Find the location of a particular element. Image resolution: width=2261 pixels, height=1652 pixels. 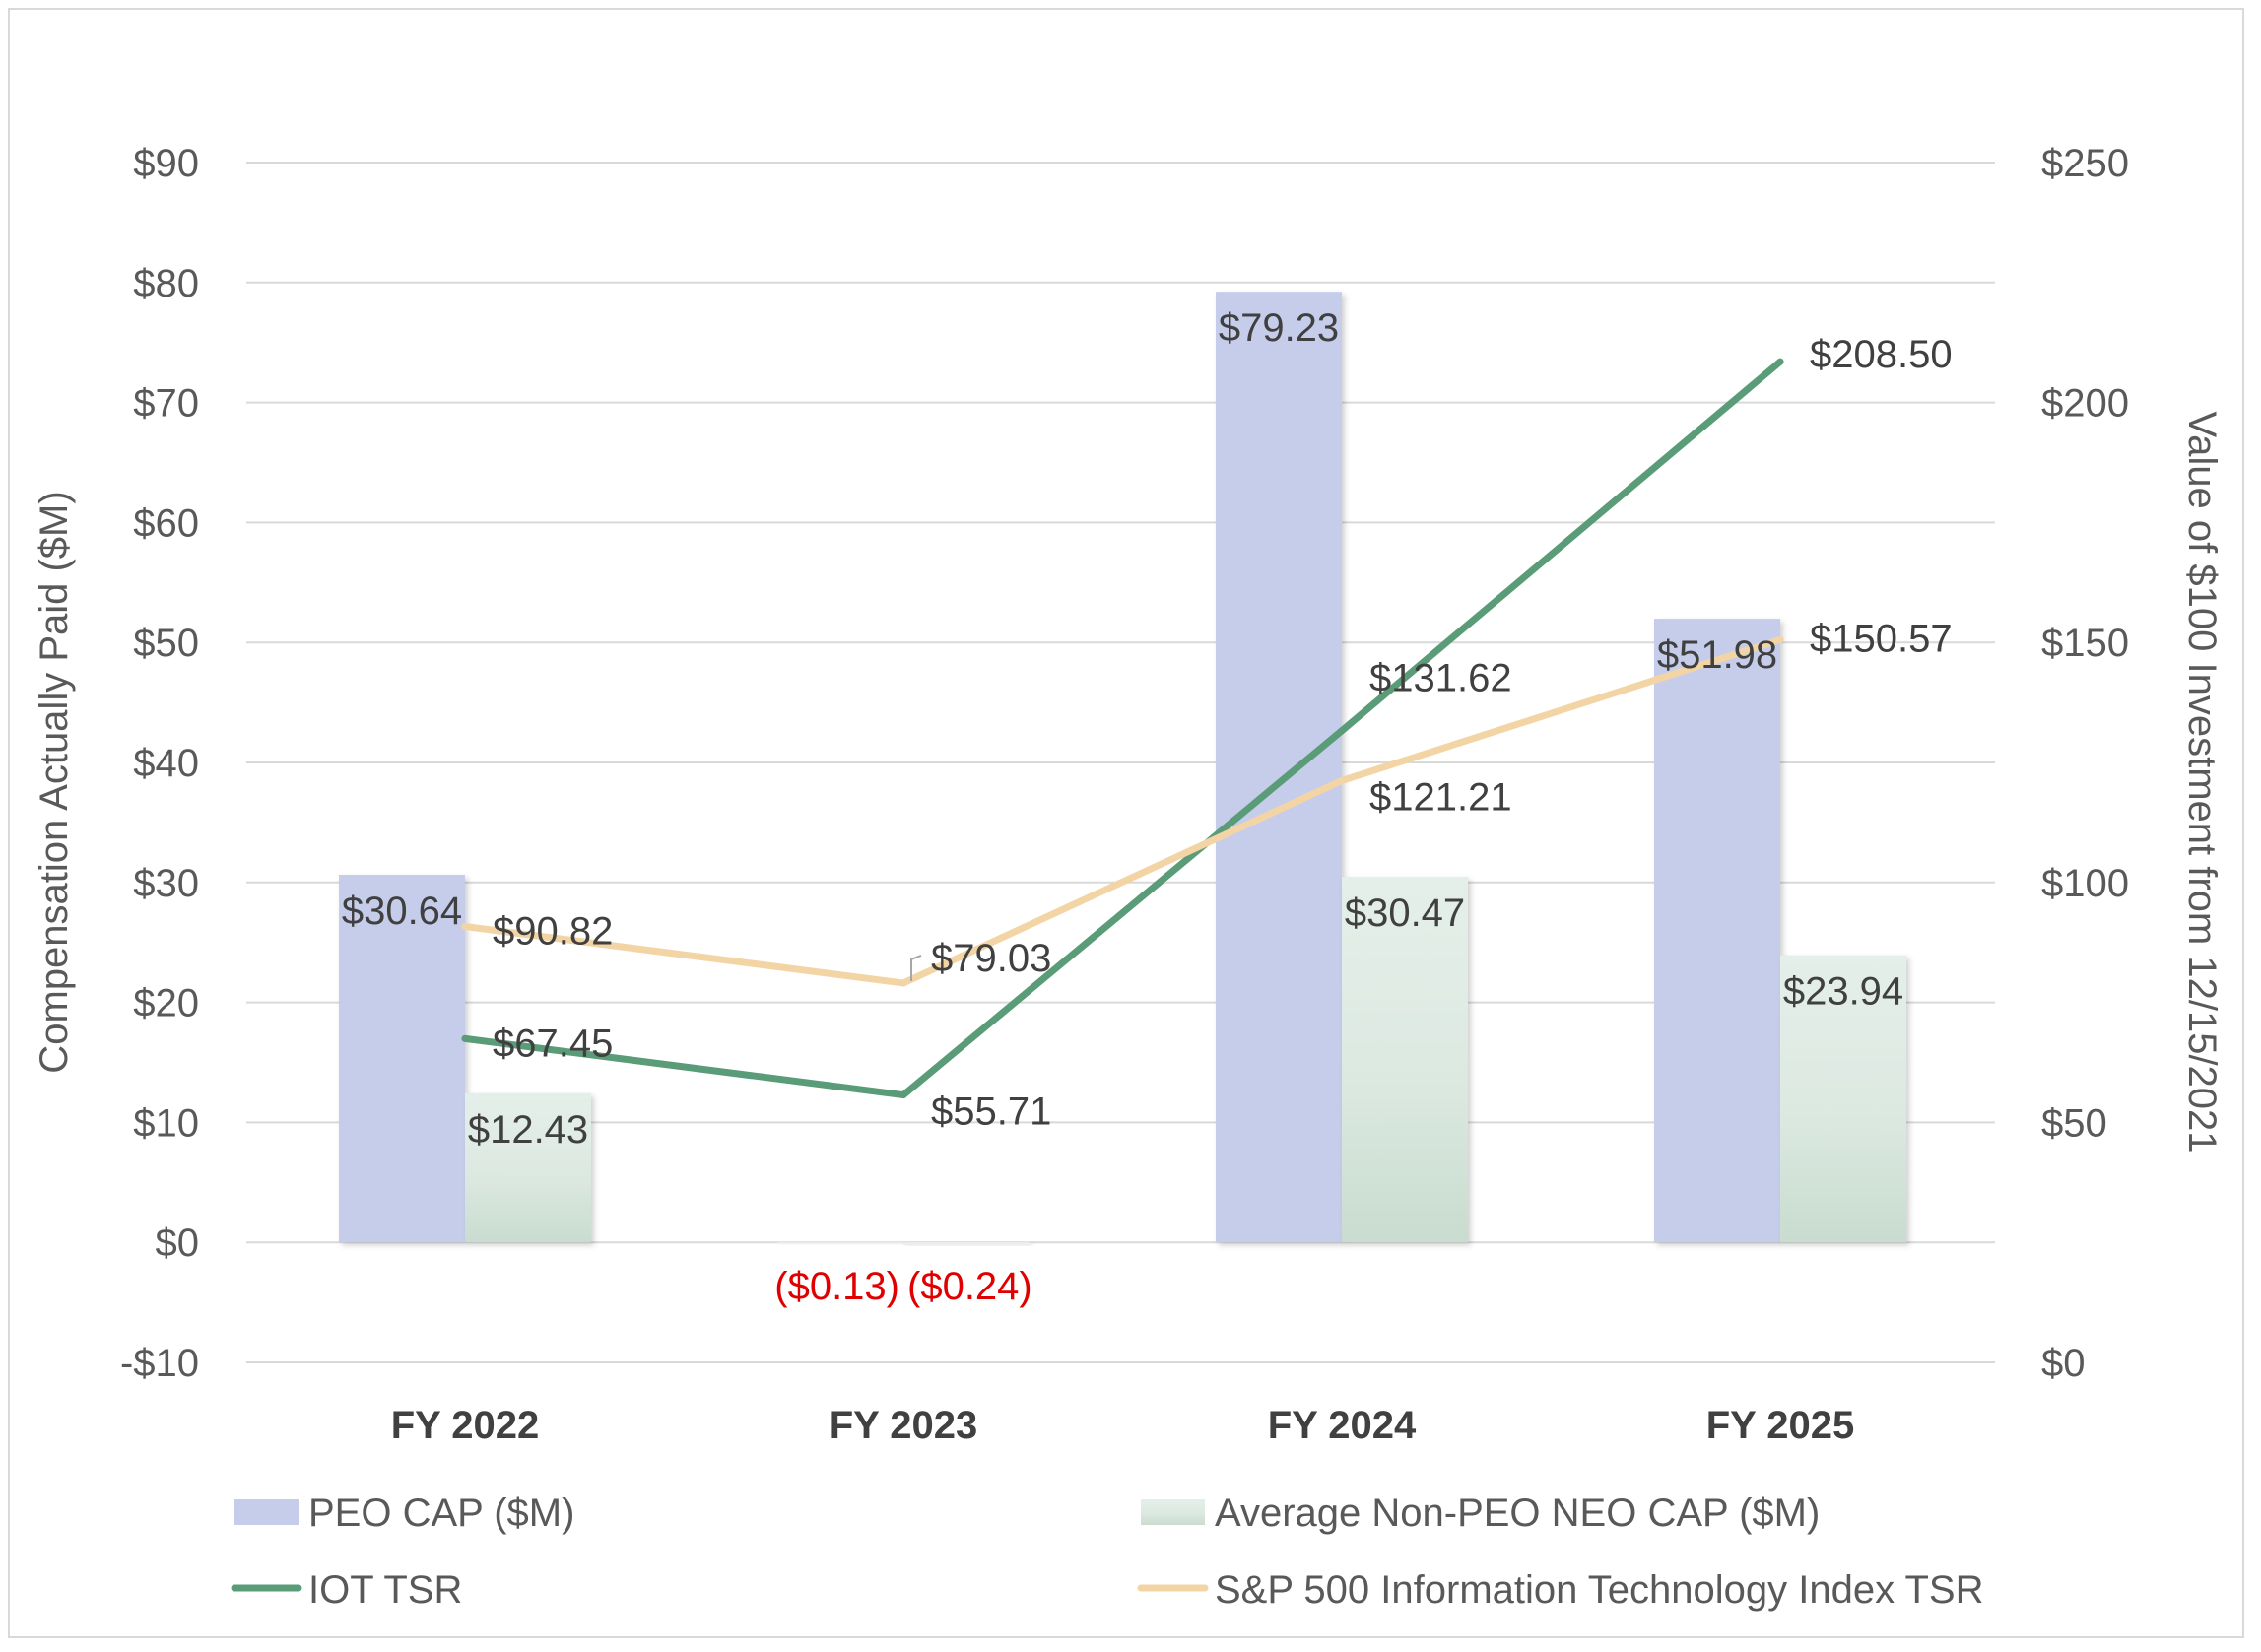

left-axis-ticks: -$10 $0 $10 $20 $30 $40 $50 $60 $70 $80 $90 is located at coordinates (160, 763).